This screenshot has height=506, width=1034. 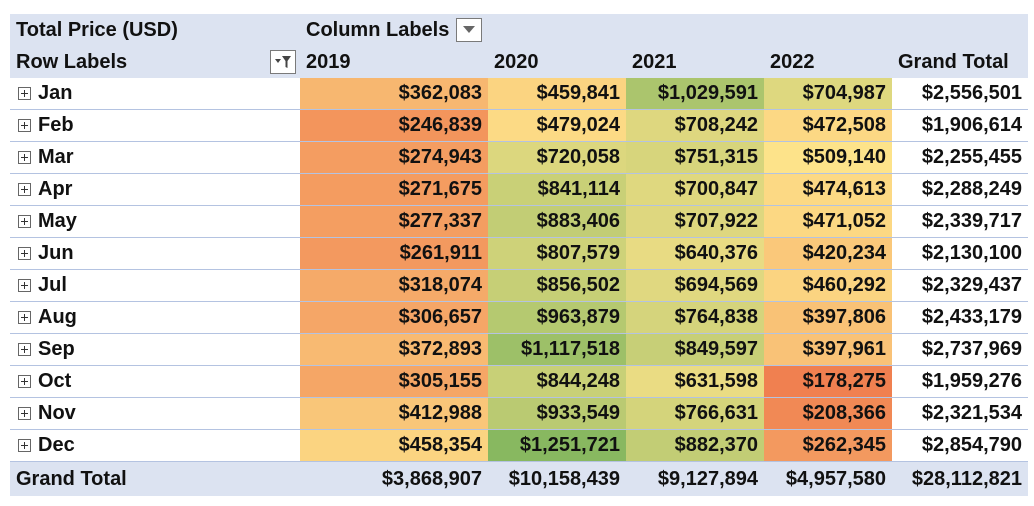 What do you see at coordinates (394, 125) in the screenshot?
I see `value-cell-2019: $246,839` at bounding box center [394, 125].